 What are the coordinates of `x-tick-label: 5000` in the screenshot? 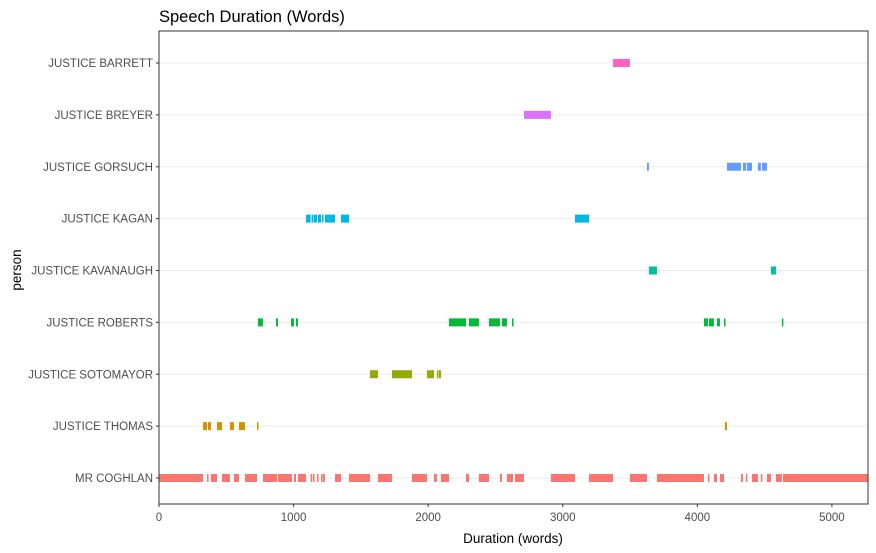 It's located at (832, 518).